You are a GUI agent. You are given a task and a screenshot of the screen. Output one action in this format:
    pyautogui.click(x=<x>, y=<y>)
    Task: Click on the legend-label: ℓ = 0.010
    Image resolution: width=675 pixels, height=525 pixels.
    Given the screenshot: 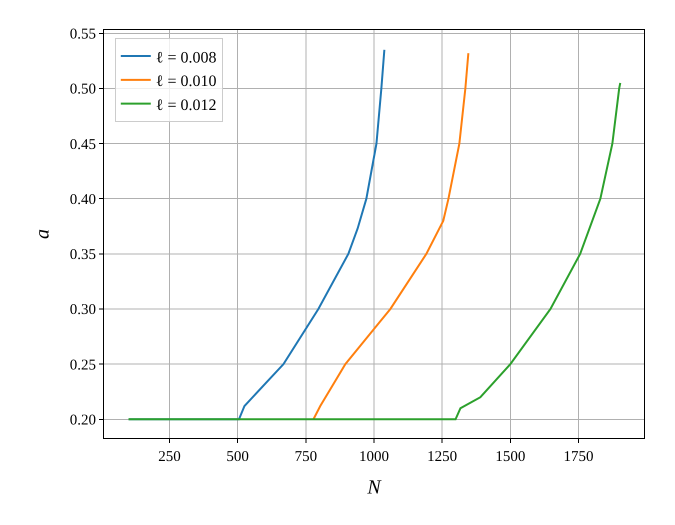 What is the action you would take?
    pyautogui.click(x=186, y=81)
    